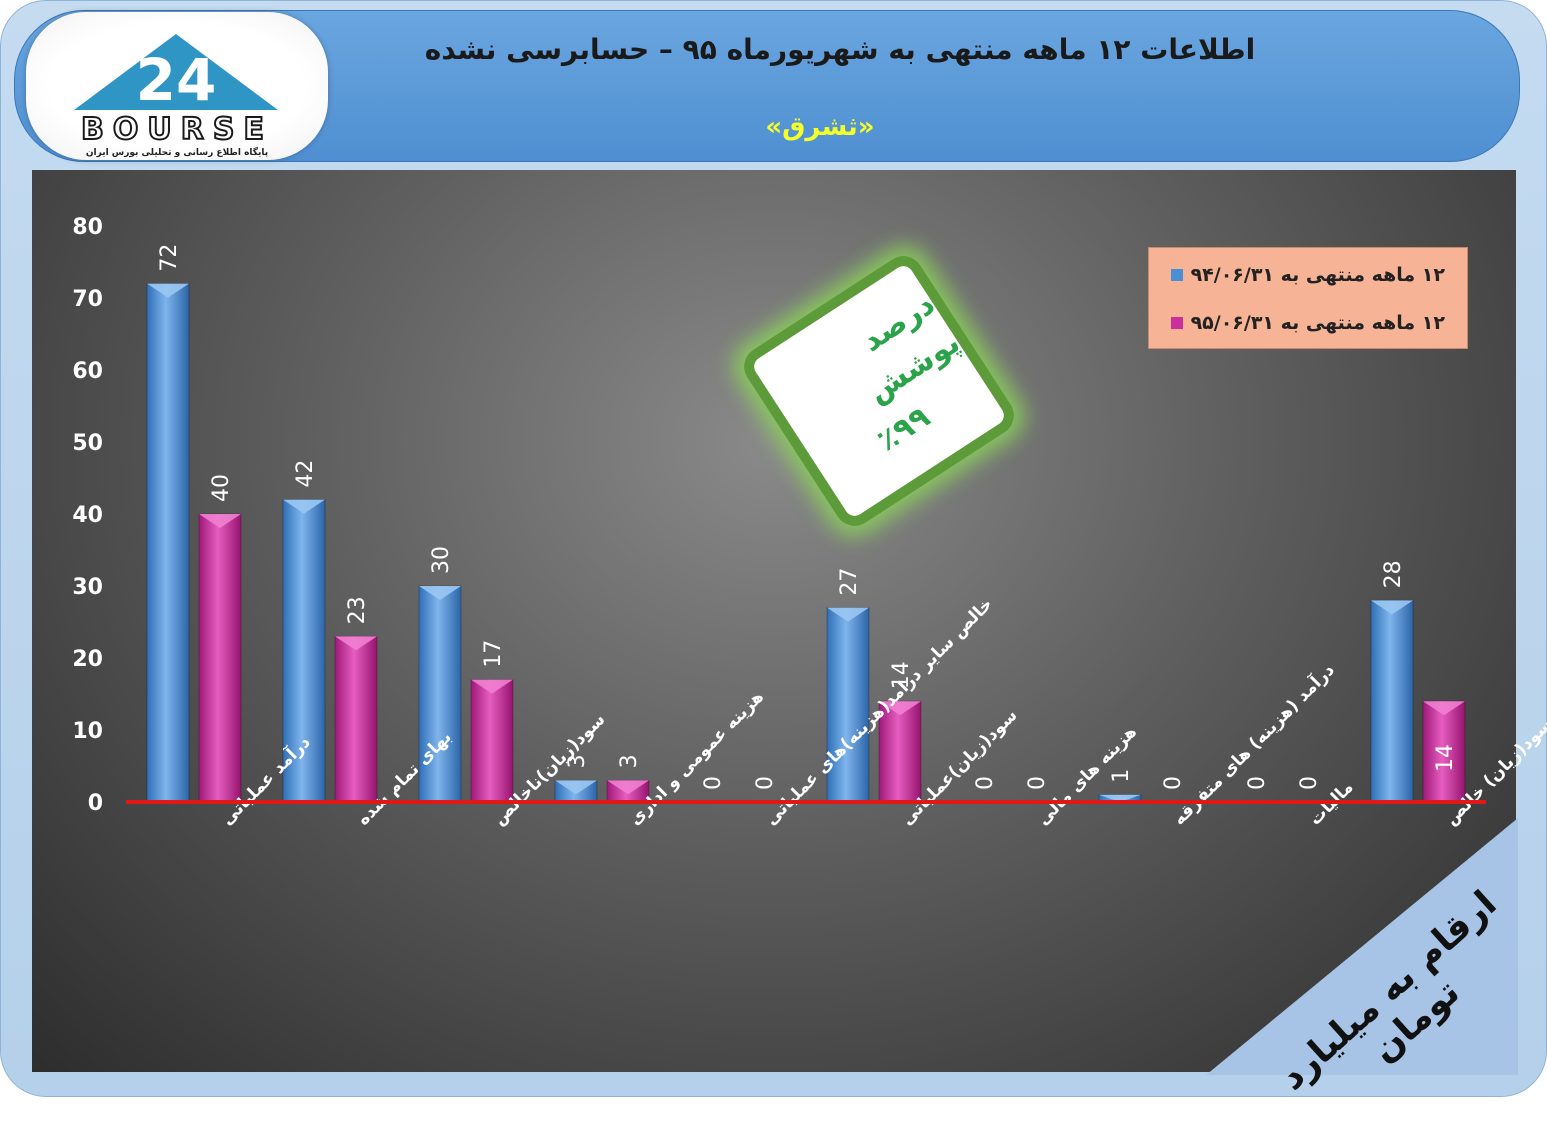 This screenshot has width=1547, height=1130. I want to click on y-tick-label: 0, so click(95, 803).